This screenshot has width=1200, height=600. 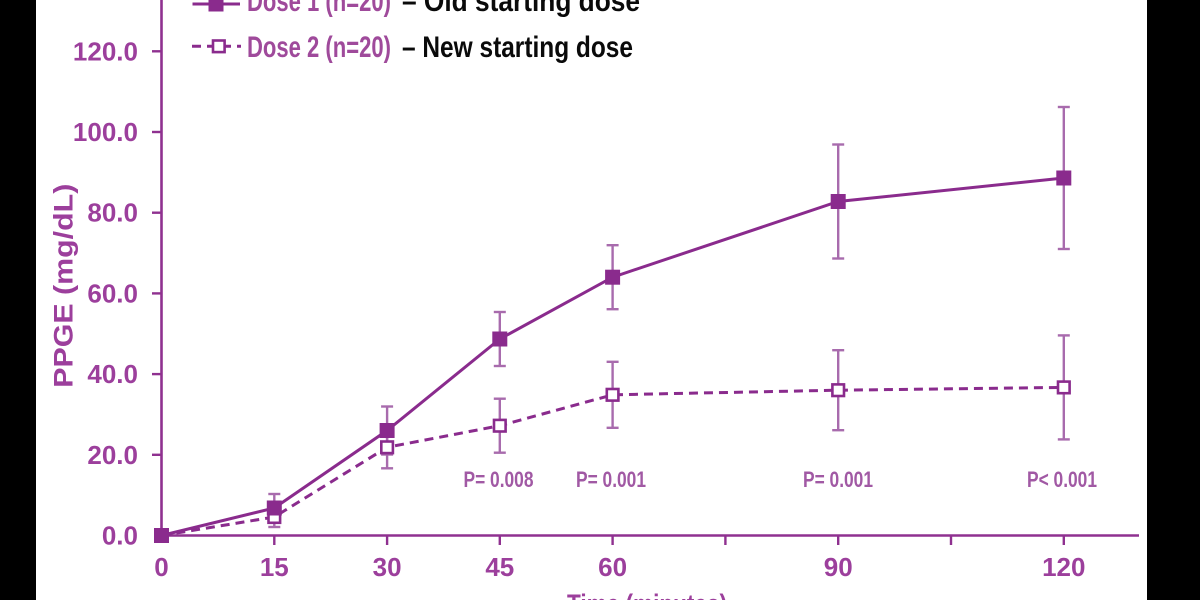 What do you see at coordinates (161, 567) in the screenshot?
I see `svg-text: 0` at bounding box center [161, 567].